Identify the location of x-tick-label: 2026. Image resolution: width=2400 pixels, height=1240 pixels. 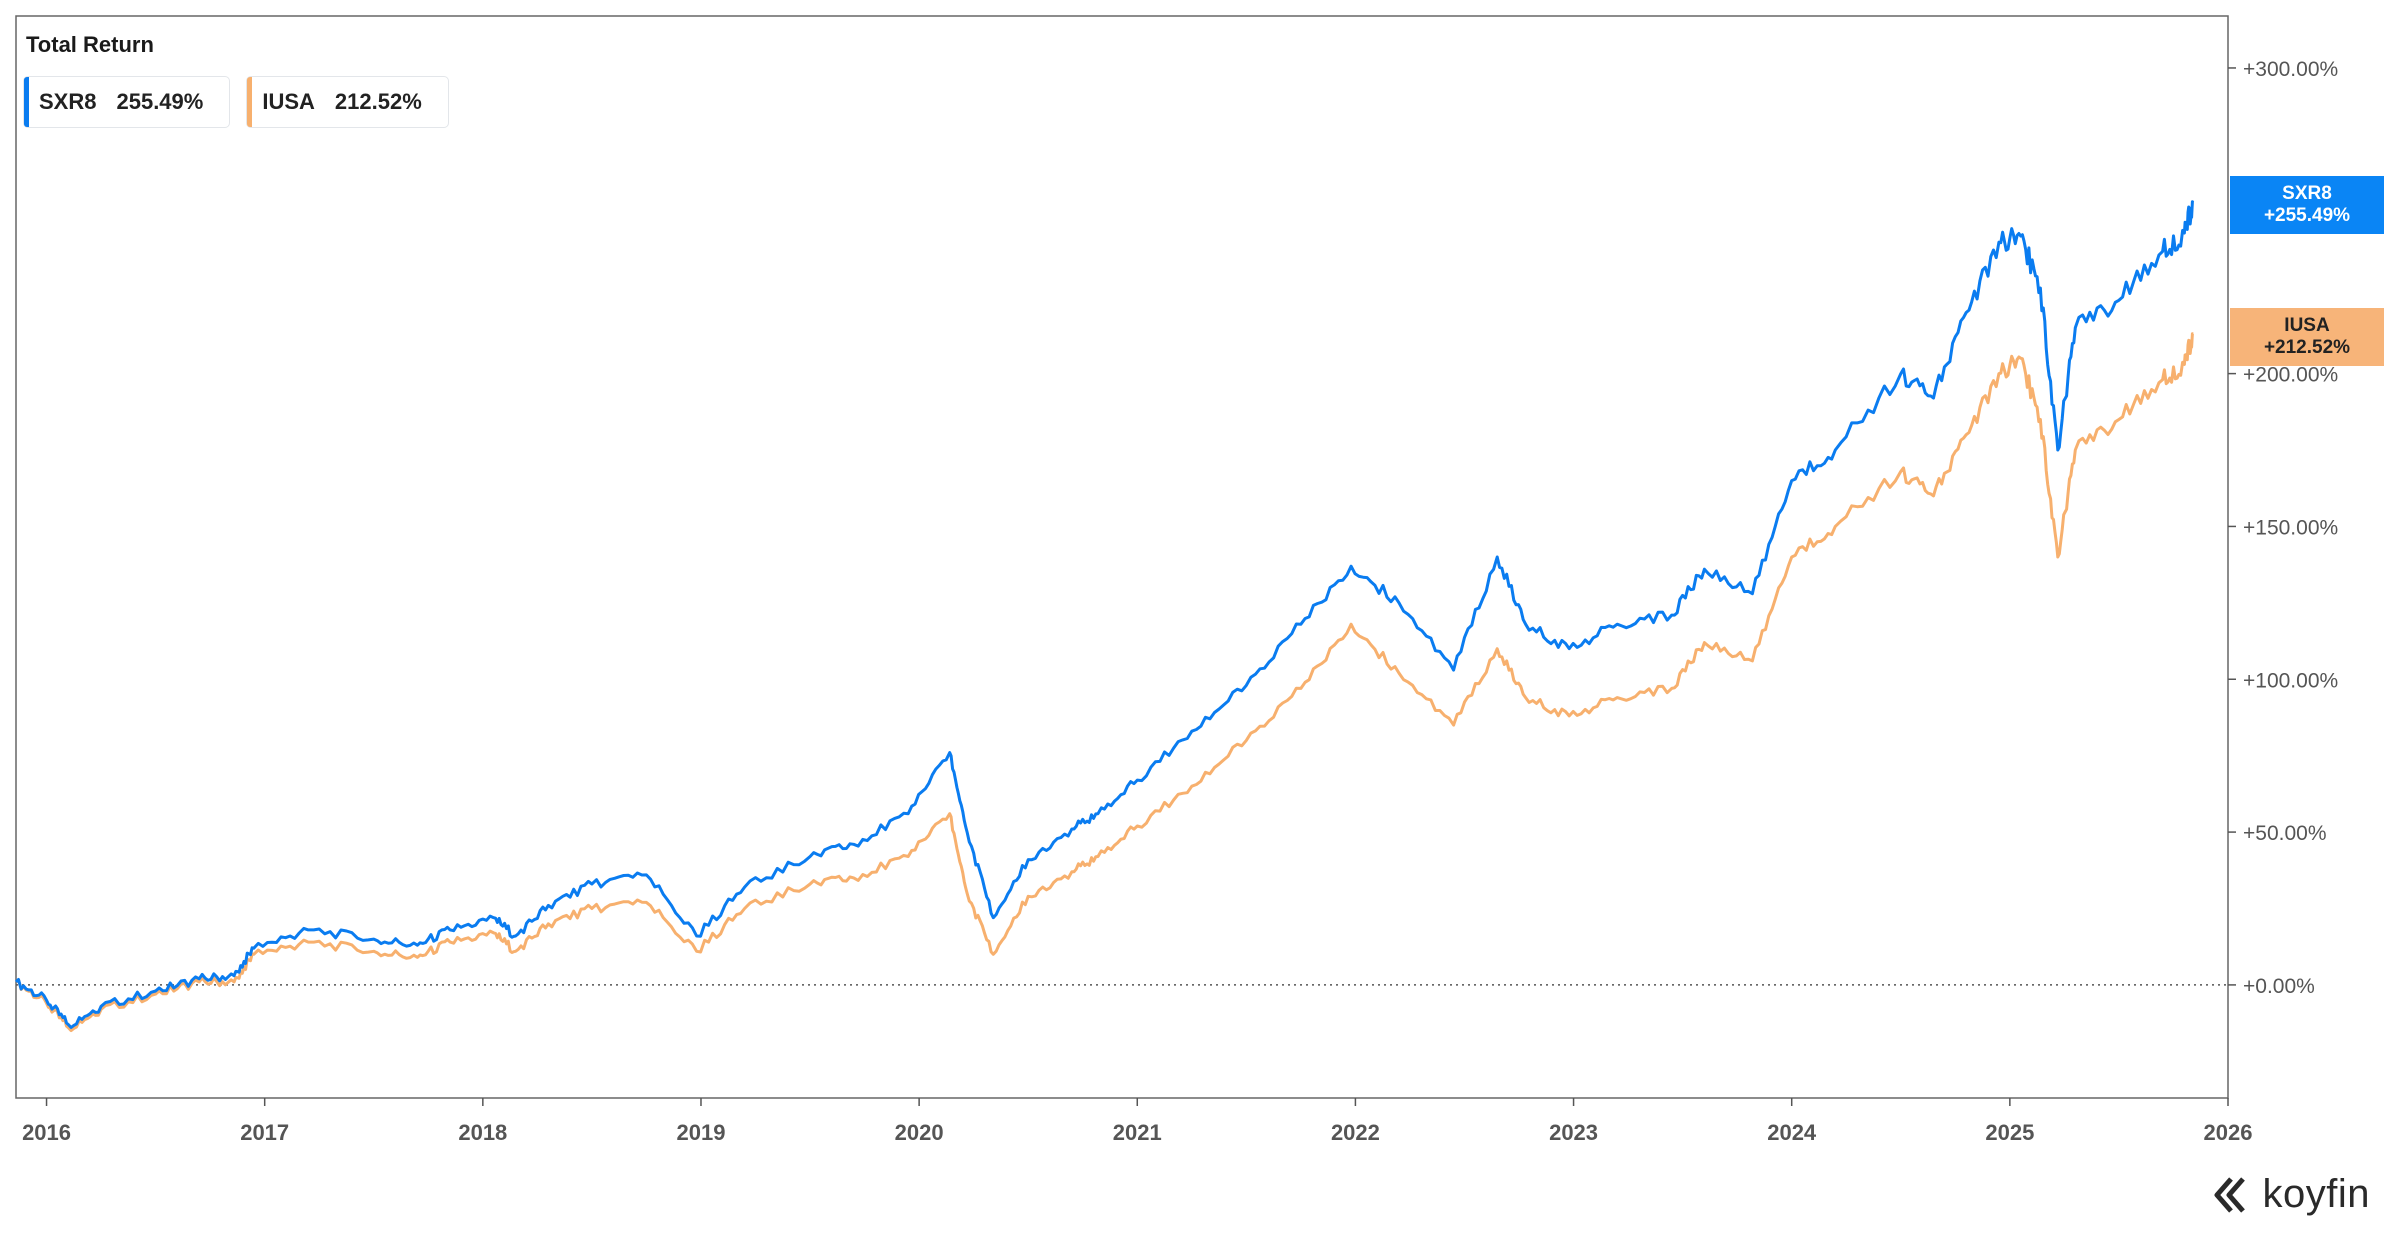
(2228, 1132).